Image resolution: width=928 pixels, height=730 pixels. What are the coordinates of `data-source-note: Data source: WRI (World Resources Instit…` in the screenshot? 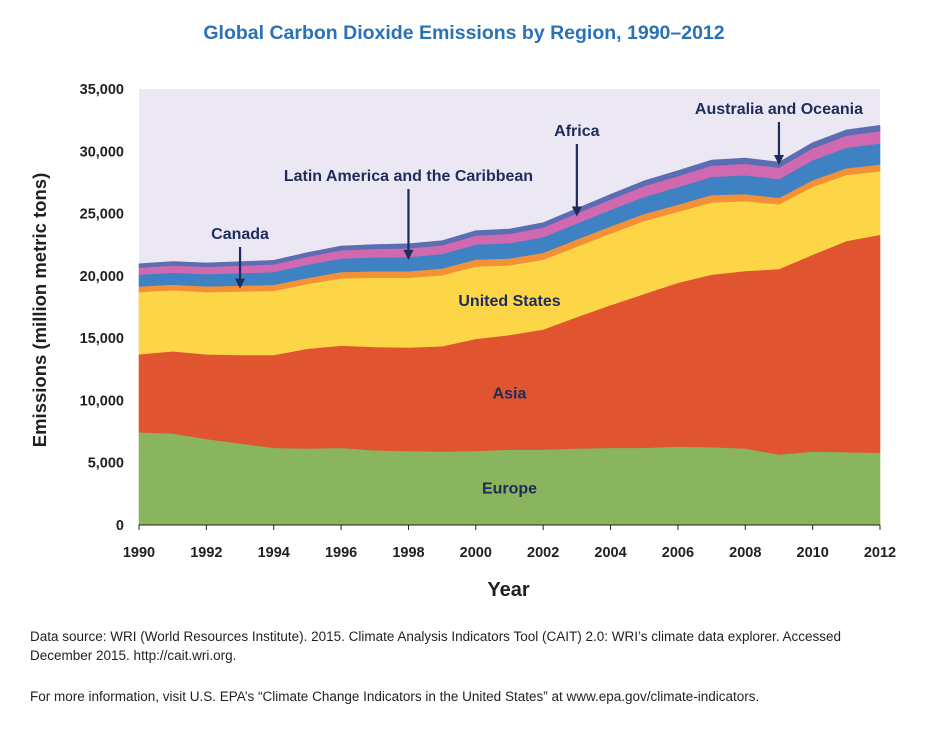 It's located at (436, 646).